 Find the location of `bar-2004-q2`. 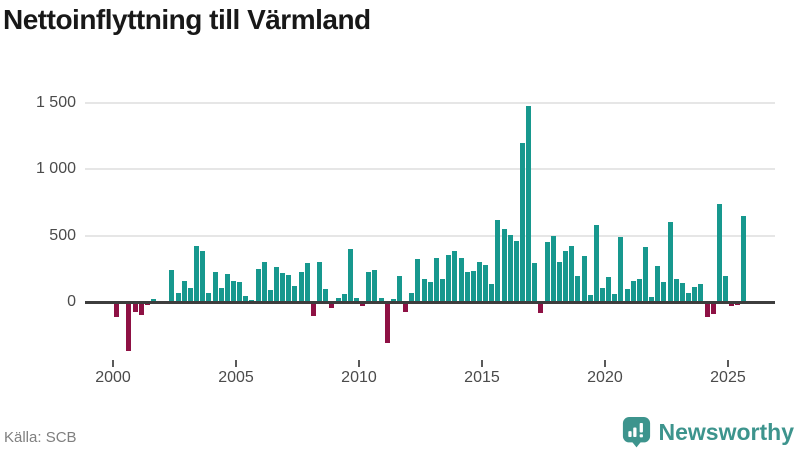

bar-2004-q2 is located at coordinates (215, 287).